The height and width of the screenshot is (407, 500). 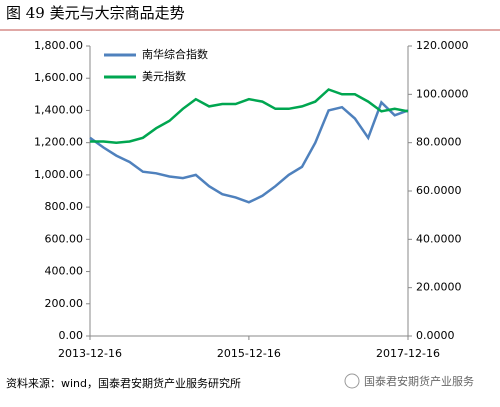 What do you see at coordinates (249, 116) in the screenshot?
I see `series-line` at bounding box center [249, 116].